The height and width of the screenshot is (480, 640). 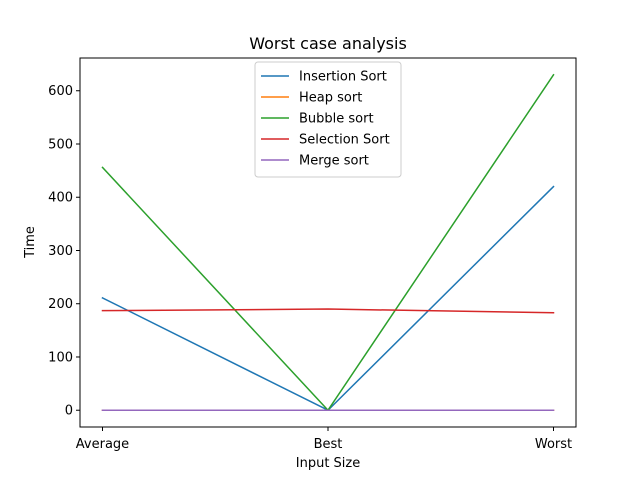 What do you see at coordinates (102, 444) in the screenshot?
I see `x-tick-label-average: Average` at bounding box center [102, 444].